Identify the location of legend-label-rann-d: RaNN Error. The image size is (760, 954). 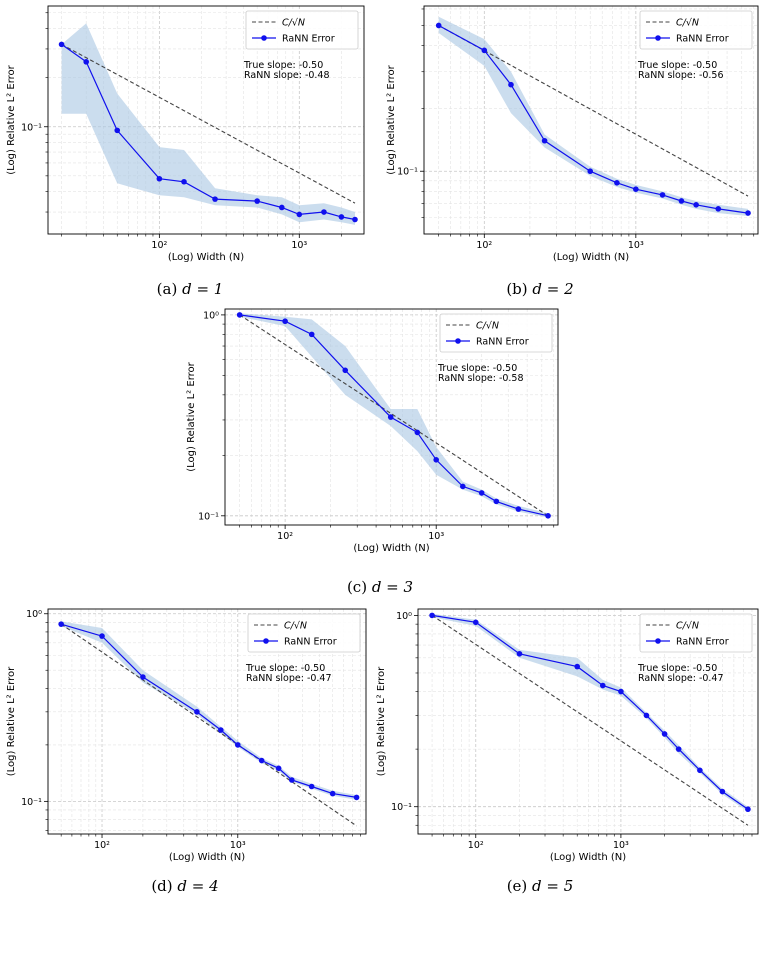
(310, 642).